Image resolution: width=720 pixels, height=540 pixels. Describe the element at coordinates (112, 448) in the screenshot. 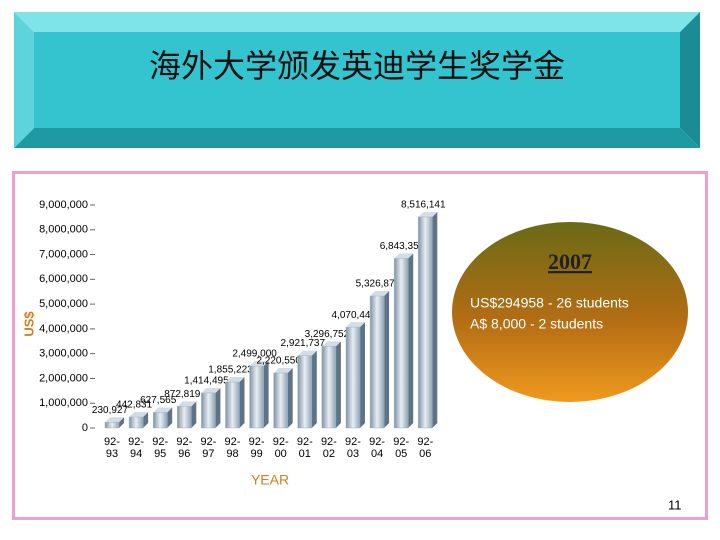

I see `x-tick-label: 92- 93` at that location.